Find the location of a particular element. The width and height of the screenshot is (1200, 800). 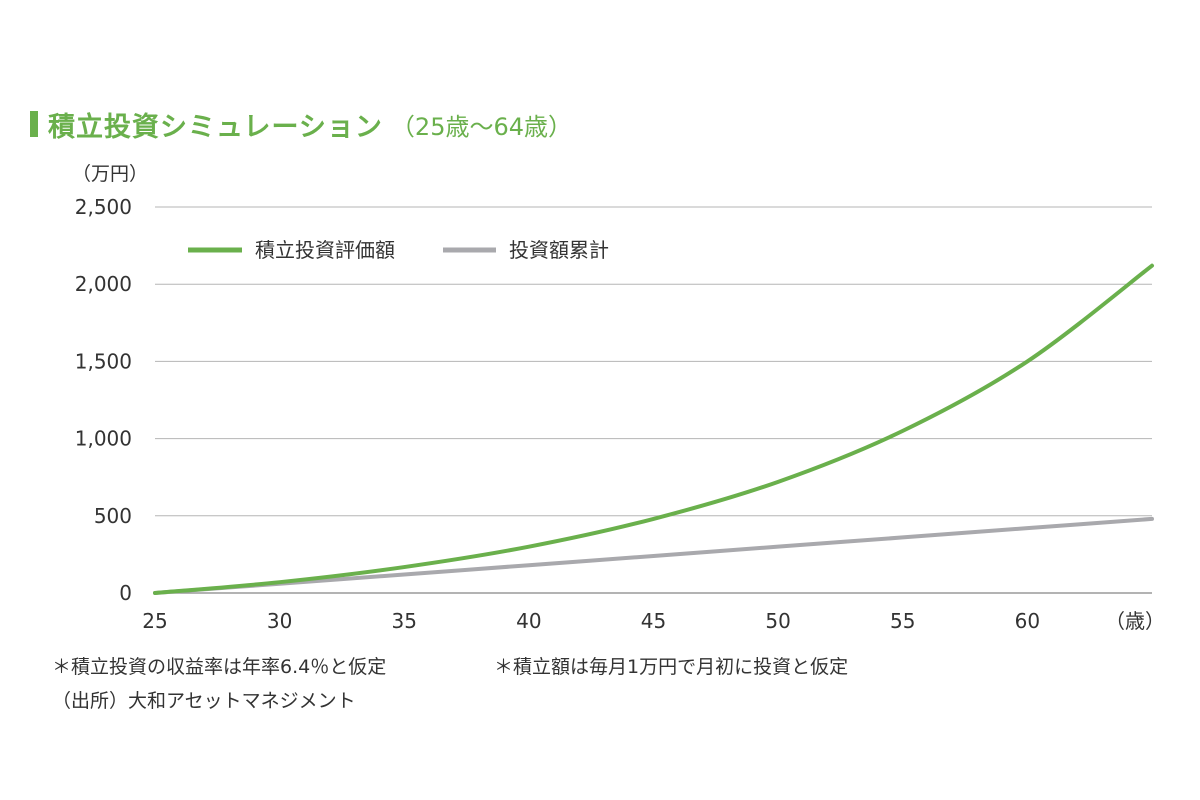

x-axis-ticks: 25 30 35 40 45 50 55 60 is located at coordinates (591, 621).